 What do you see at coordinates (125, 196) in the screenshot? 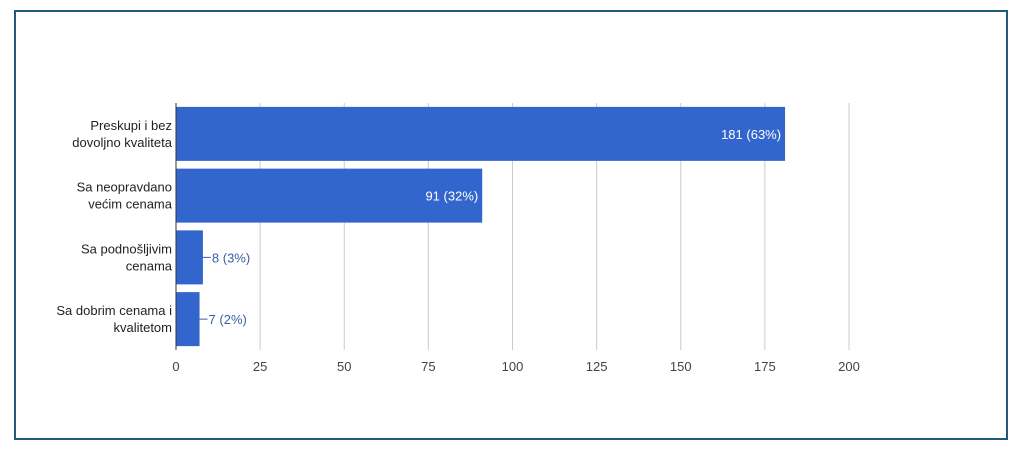
I see `category-label: Sa neopravdano većim cenama` at bounding box center [125, 196].